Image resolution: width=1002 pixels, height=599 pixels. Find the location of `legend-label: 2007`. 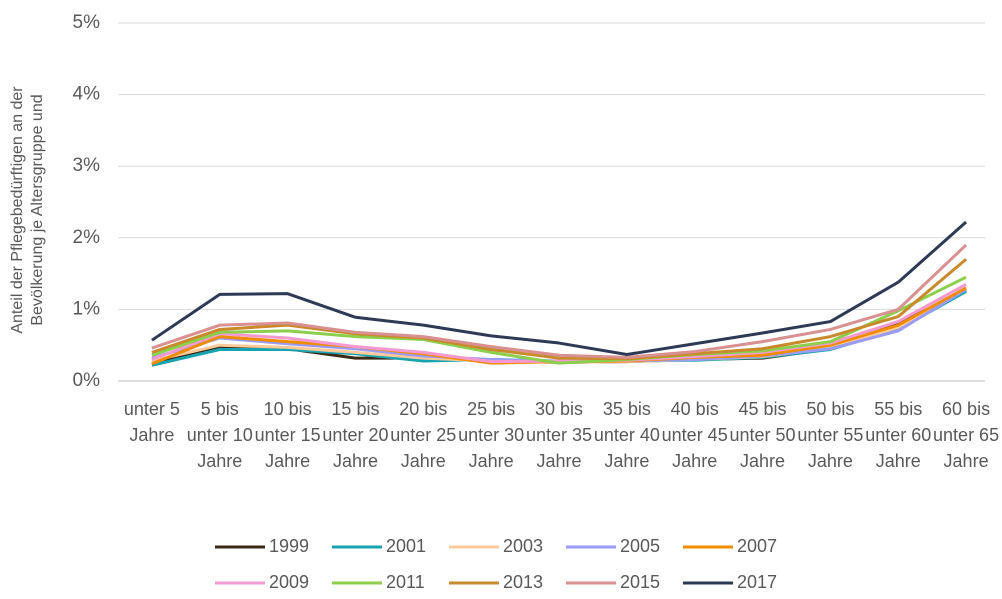

legend-label: 2007 is located at coordinates (757, 546).